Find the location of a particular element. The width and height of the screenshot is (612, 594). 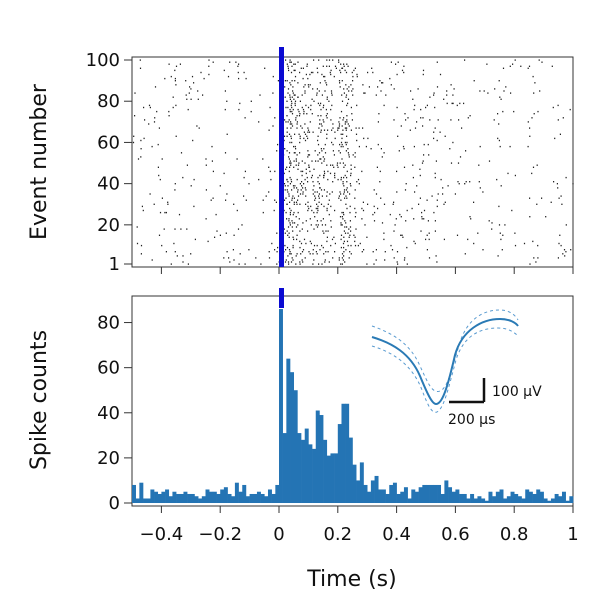

raster-y-axis-title: Event number is located at coordinates (39, 161).